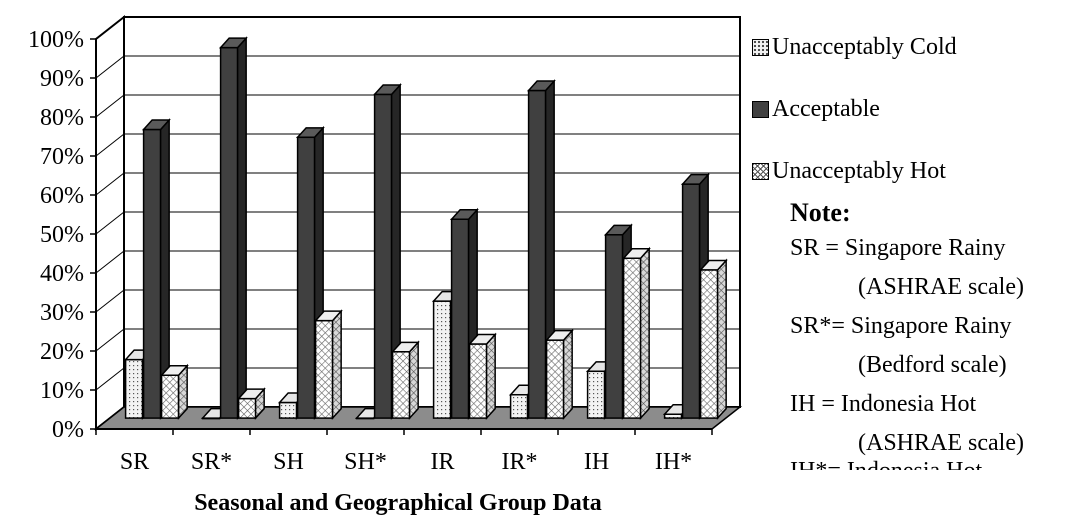  What do you see at coordinates (56, 40) in the screenshot?
I see `y-tick-label: 100%` at bounding box center [56, 40].